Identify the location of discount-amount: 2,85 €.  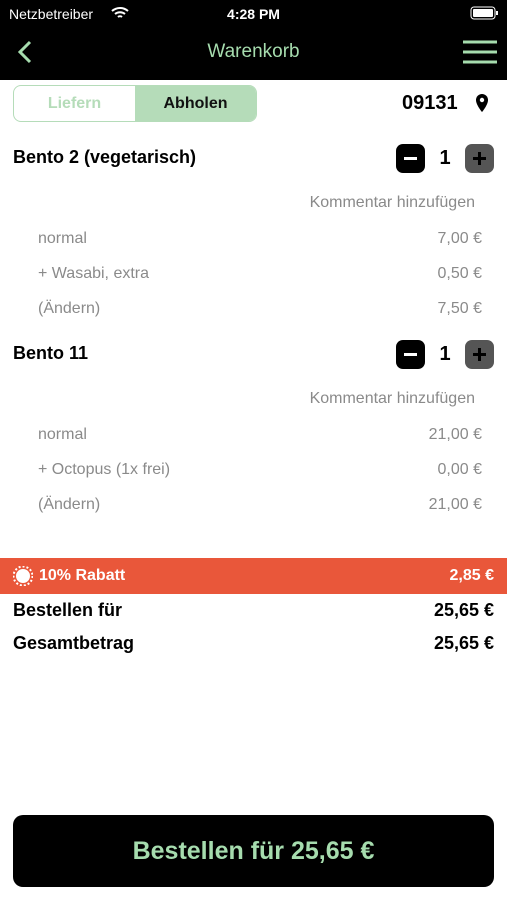
(471, 575).